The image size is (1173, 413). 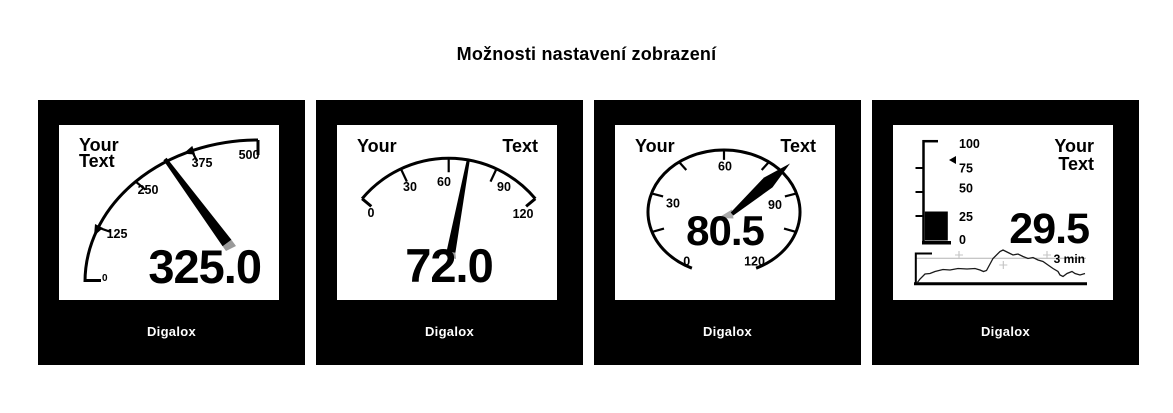 I want to click on bar-trend-gauge: 100 75 50 25 0 Your Text 29.5 3 min, so click(x=1004, y=211).